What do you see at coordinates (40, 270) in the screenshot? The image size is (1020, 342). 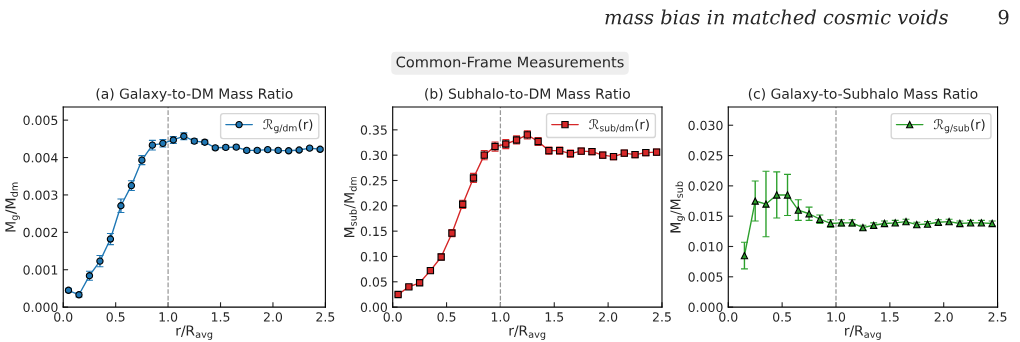 I see `y-tick-label: 0.001` at bounding box center [40, 270].